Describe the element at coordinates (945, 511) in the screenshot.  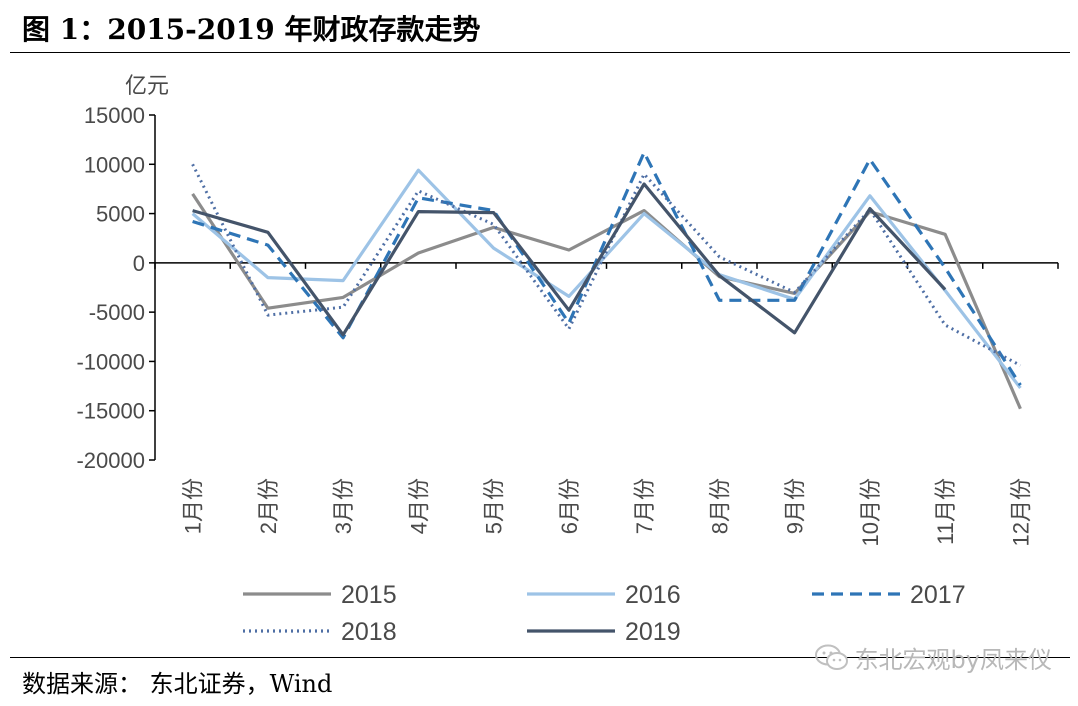
I see `x-tick-label: 11月份` at that location.